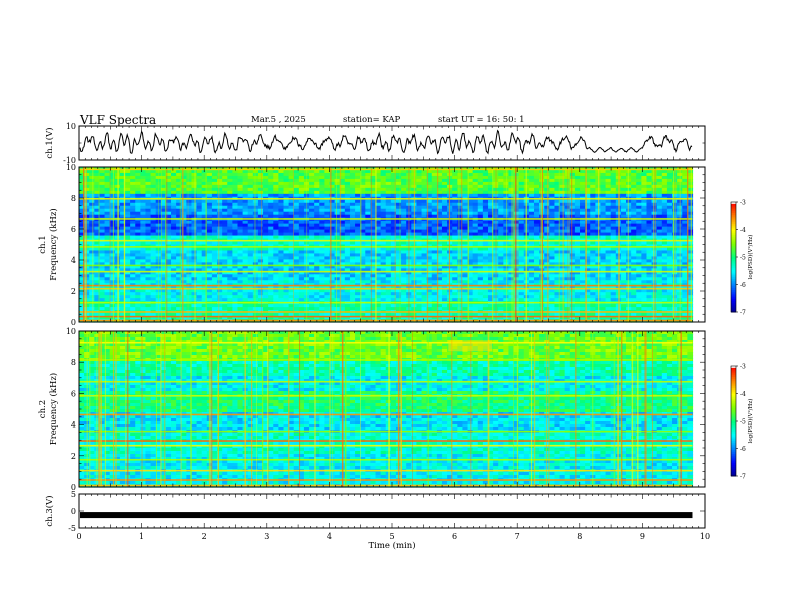  What do you see at coordinates (386, 515) in the screenshot?
I see `ch3-signal-line` at bounding box center [386, 515].